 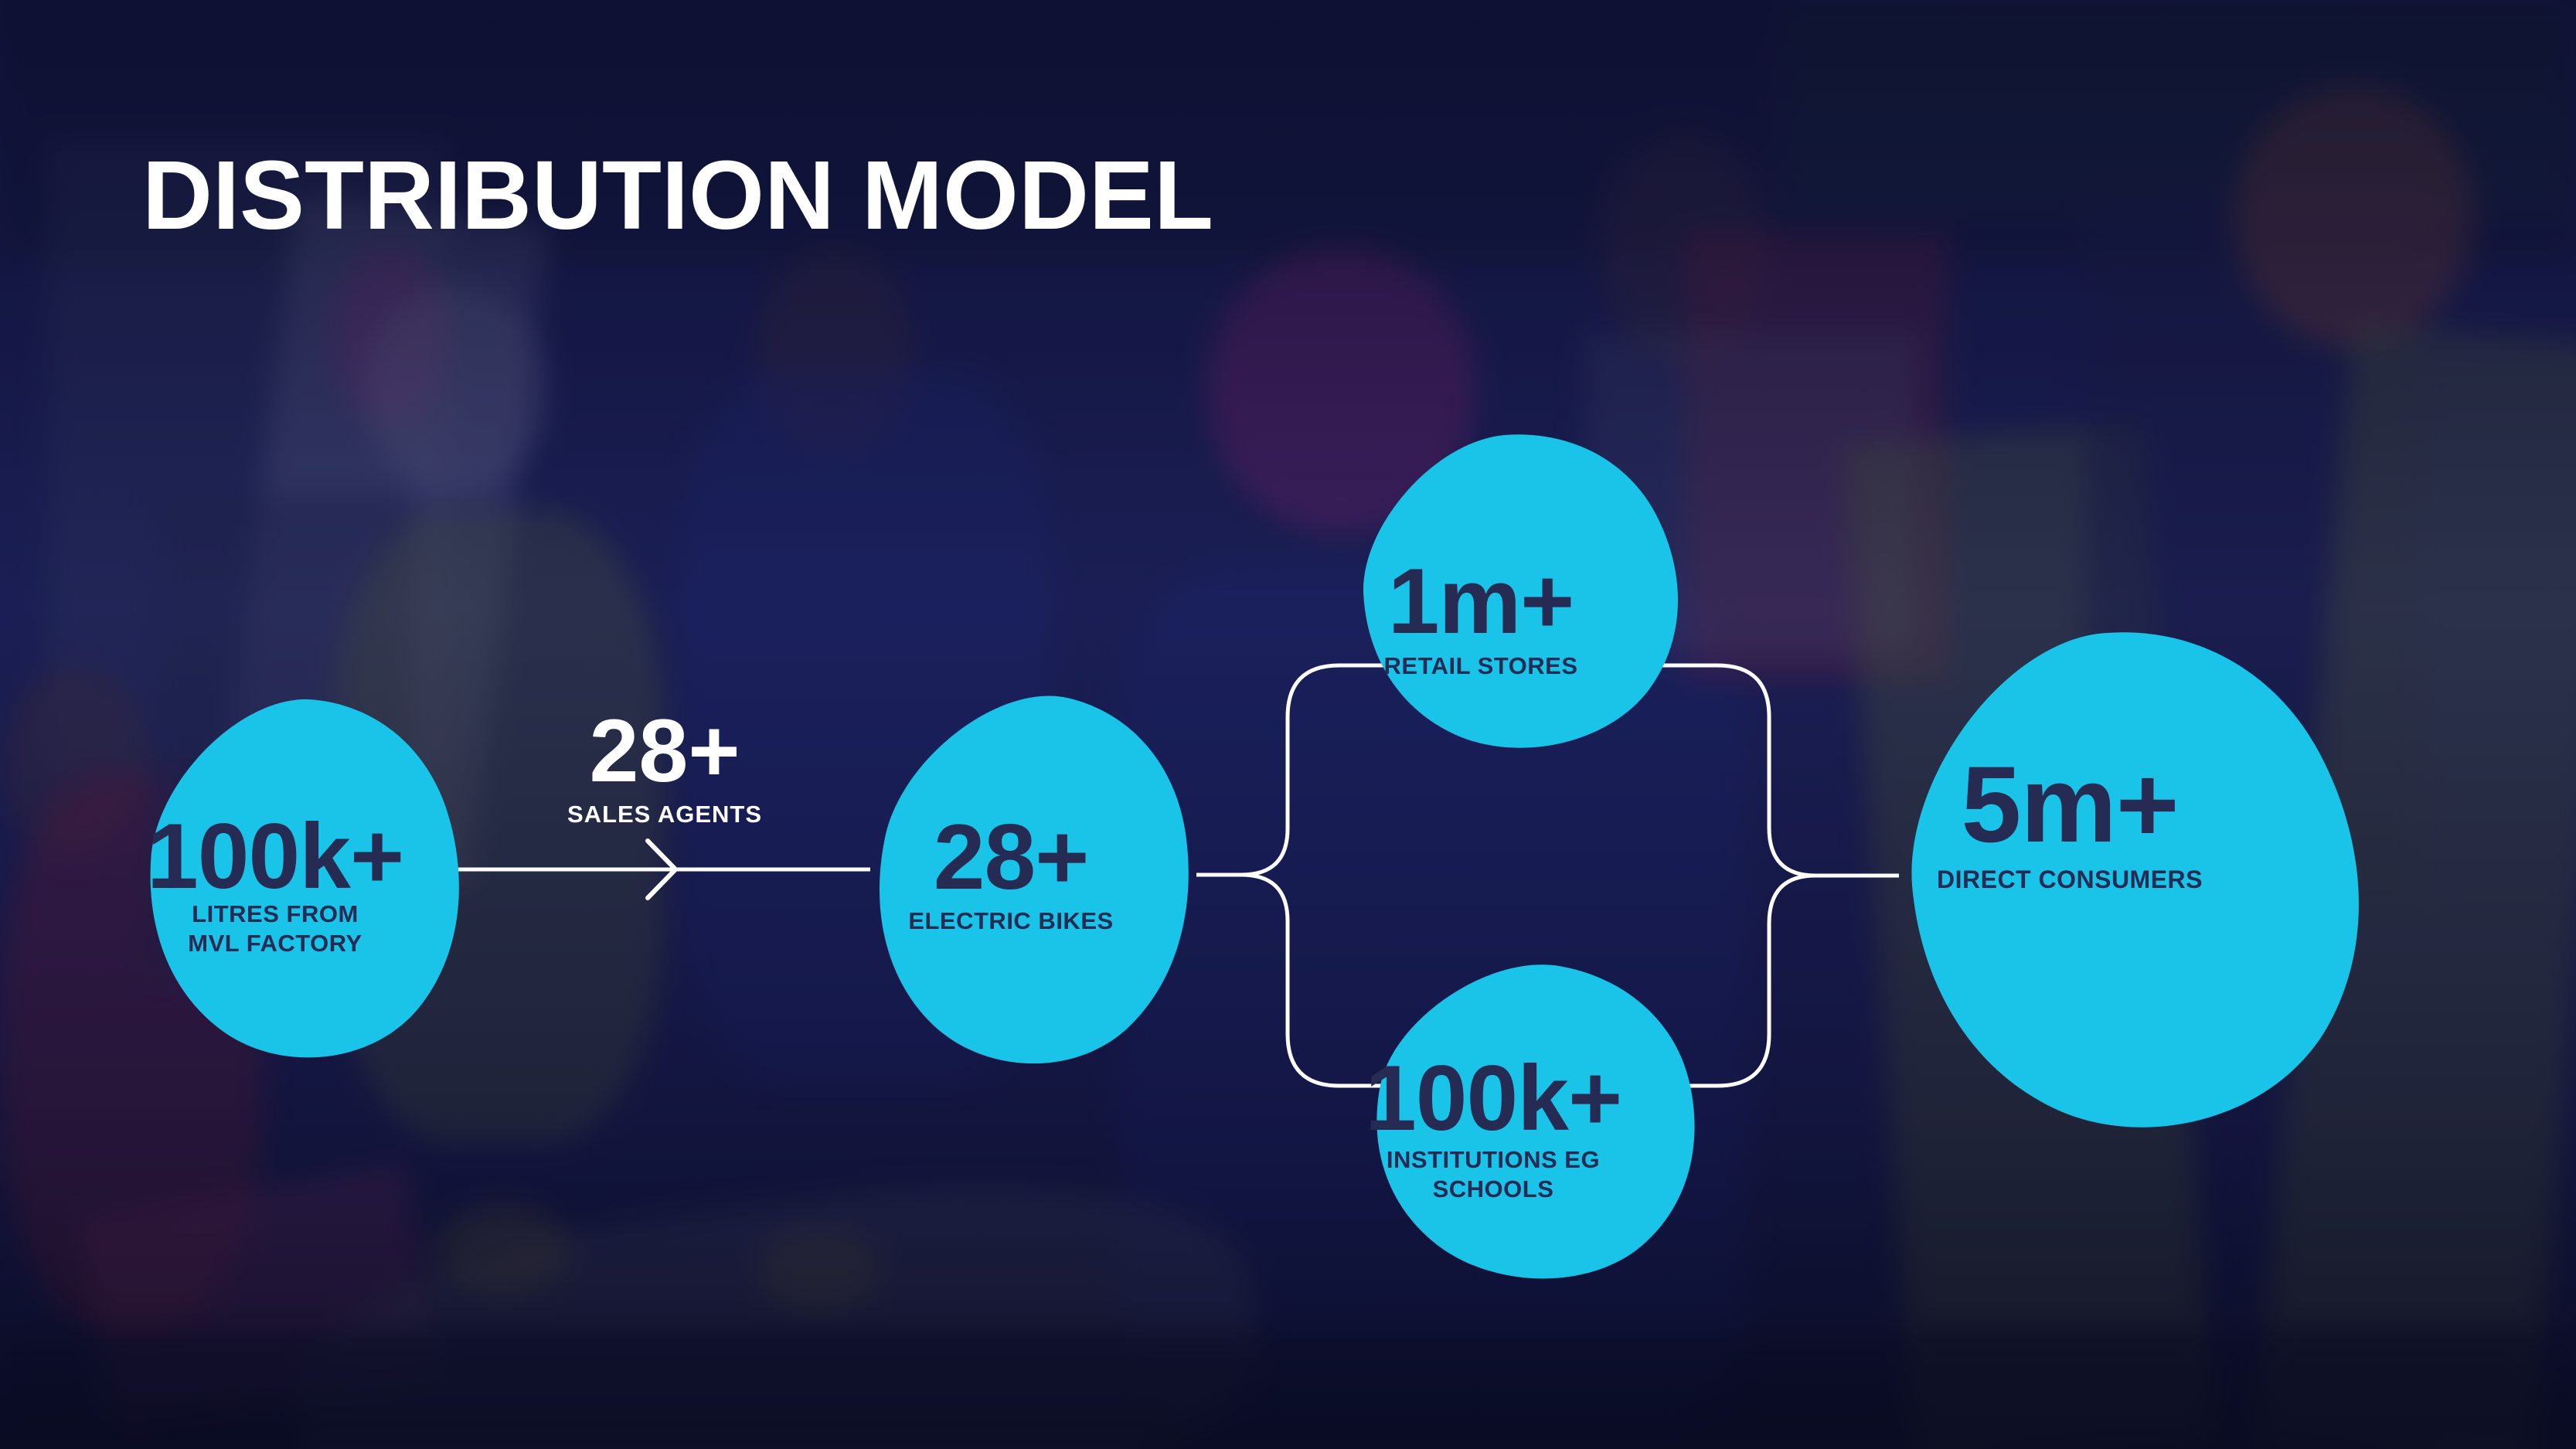 I want to click on stat-label: INSTITUTIONS EG SCHOOLS, so click(x=1493, y=1175).